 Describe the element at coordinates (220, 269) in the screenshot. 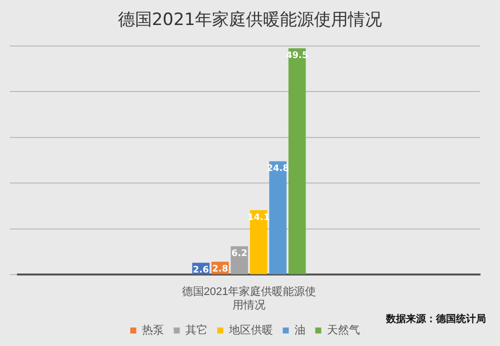

I see `data-label: 2.8` at that location.